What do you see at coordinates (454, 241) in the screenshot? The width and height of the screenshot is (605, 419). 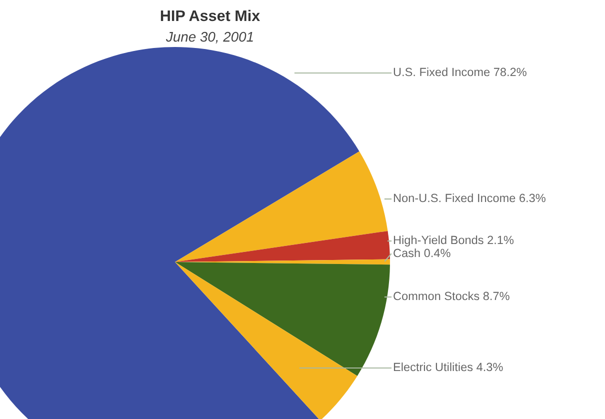 I see `slice-label: High-Yield Bonds 2.1%` at bounding box center [454, 241].